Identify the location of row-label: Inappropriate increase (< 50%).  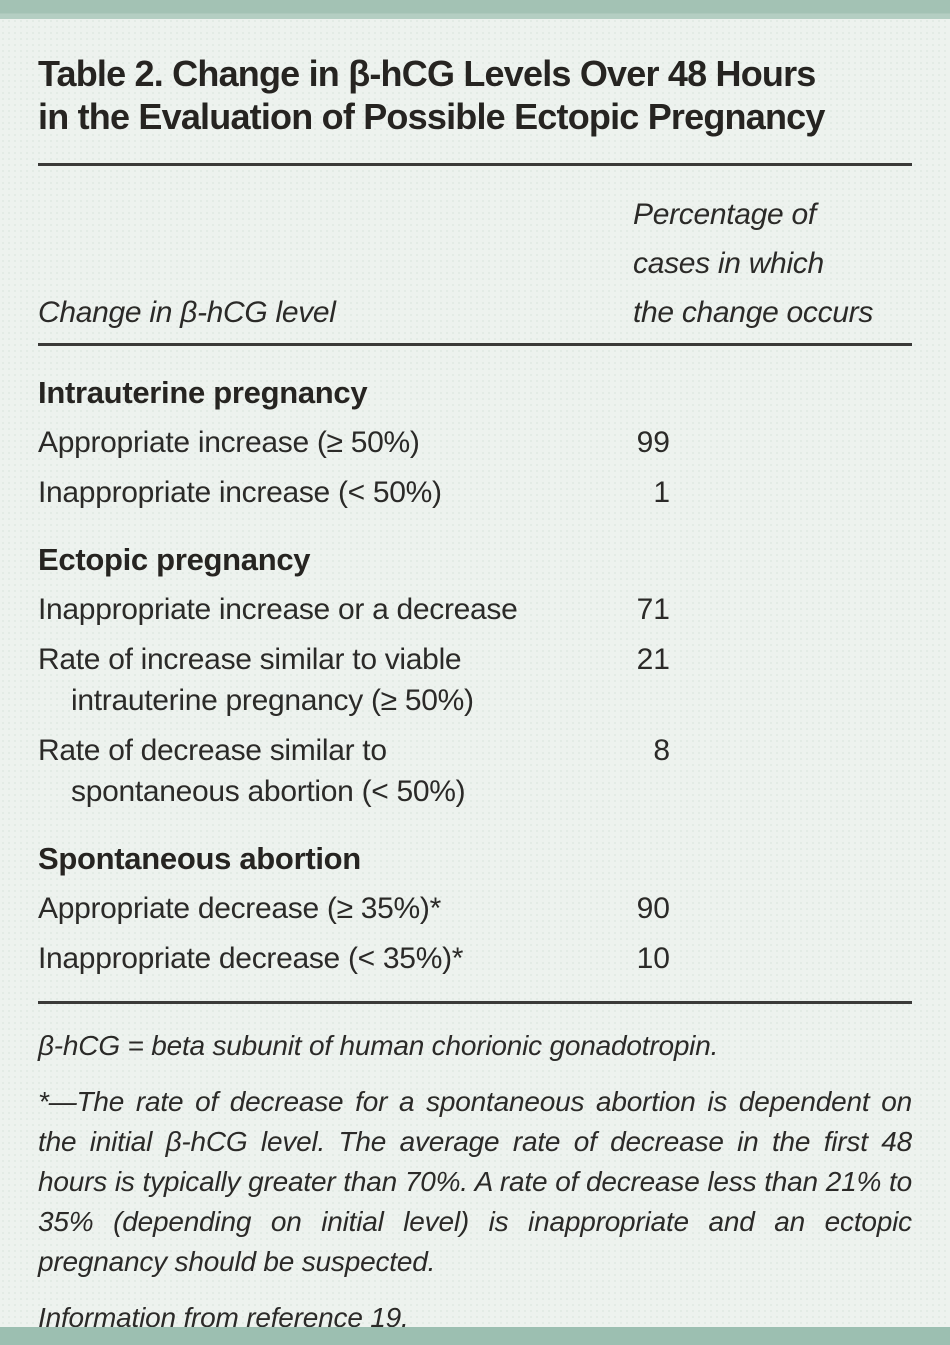
(318, 493).